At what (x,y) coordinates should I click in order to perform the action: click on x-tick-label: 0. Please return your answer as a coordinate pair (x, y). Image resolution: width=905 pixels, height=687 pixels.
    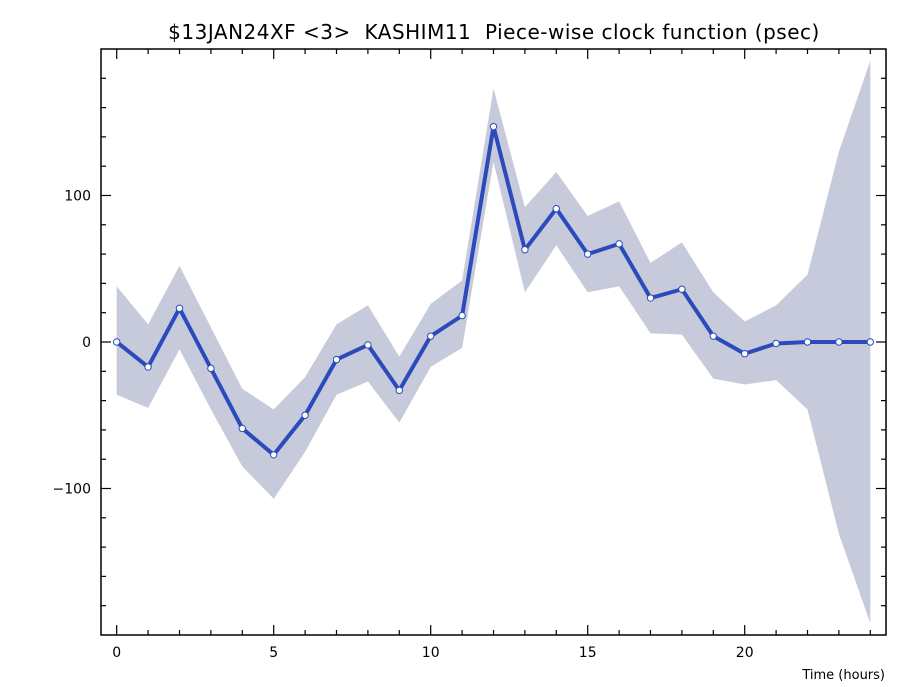
    Looking at the image, I should click on (116, 653).